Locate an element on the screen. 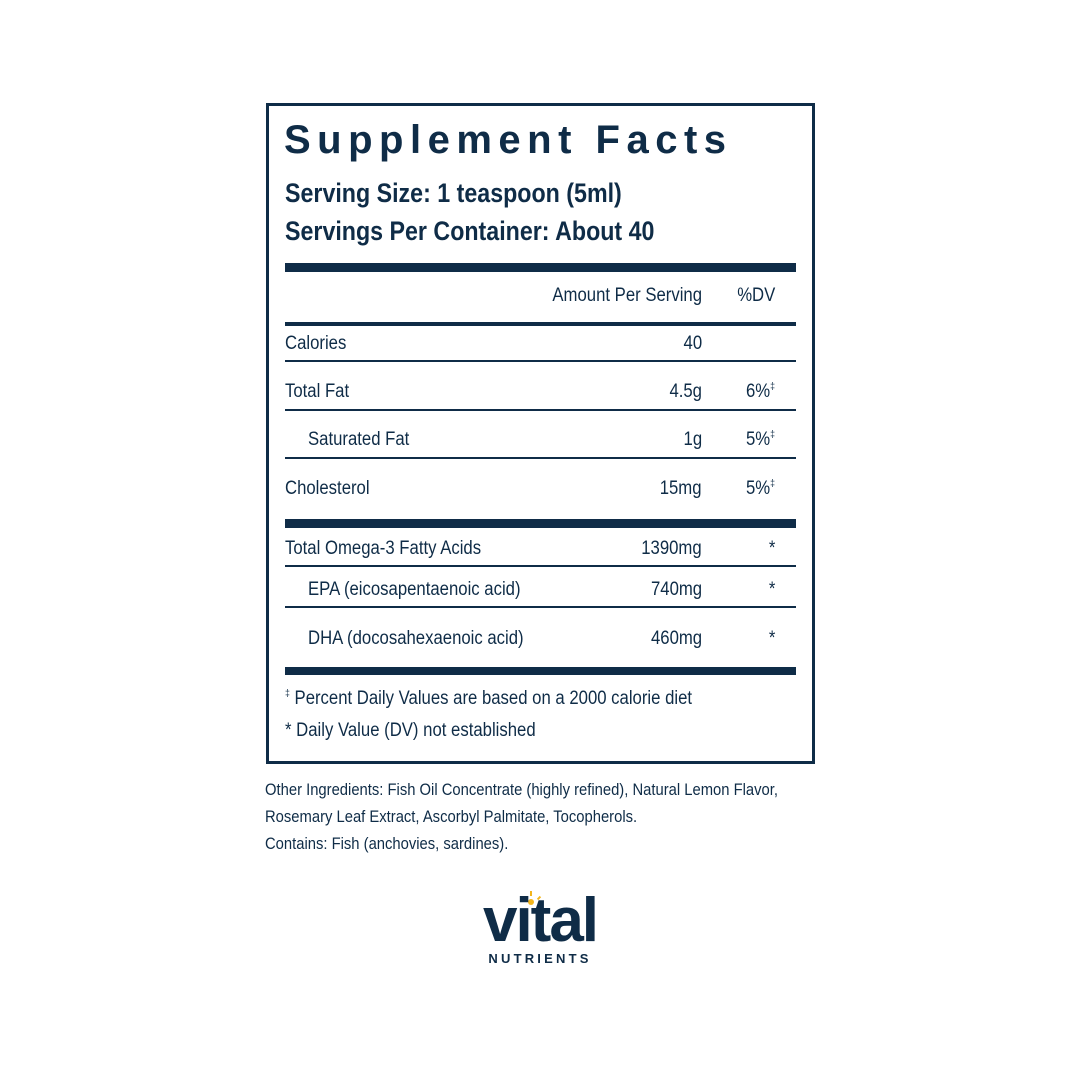  row-dv: 6%‡ is located at coordinates (760, 392).